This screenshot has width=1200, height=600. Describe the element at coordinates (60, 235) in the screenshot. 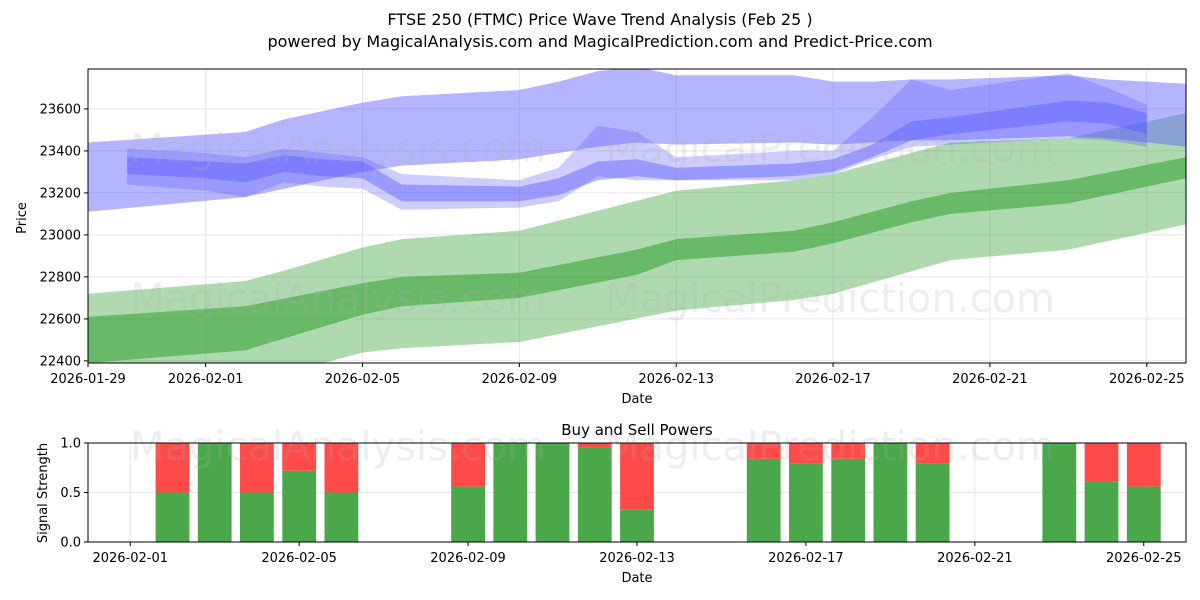

I see `price-y-tick-label: 23000` at that location.